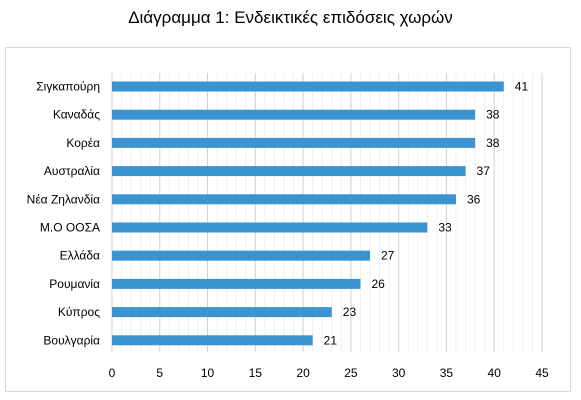  I want to click on category-label: Καναδάς, so click(76, 115).